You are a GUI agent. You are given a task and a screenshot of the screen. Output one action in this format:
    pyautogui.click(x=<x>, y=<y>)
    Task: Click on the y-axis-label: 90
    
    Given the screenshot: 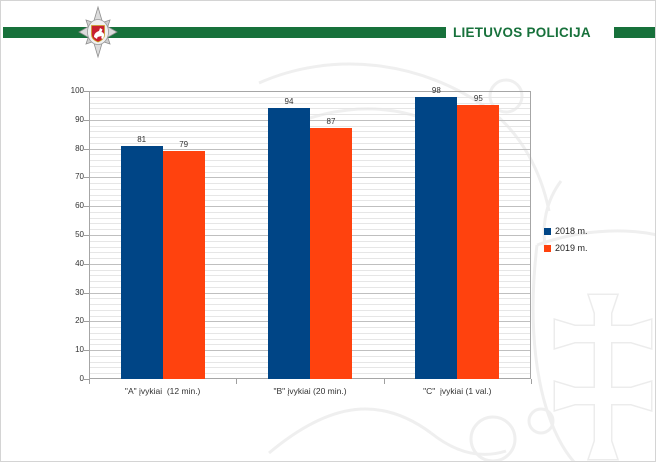 What is the action you would take?
    pyautogui.click(x=79, y=119)
    